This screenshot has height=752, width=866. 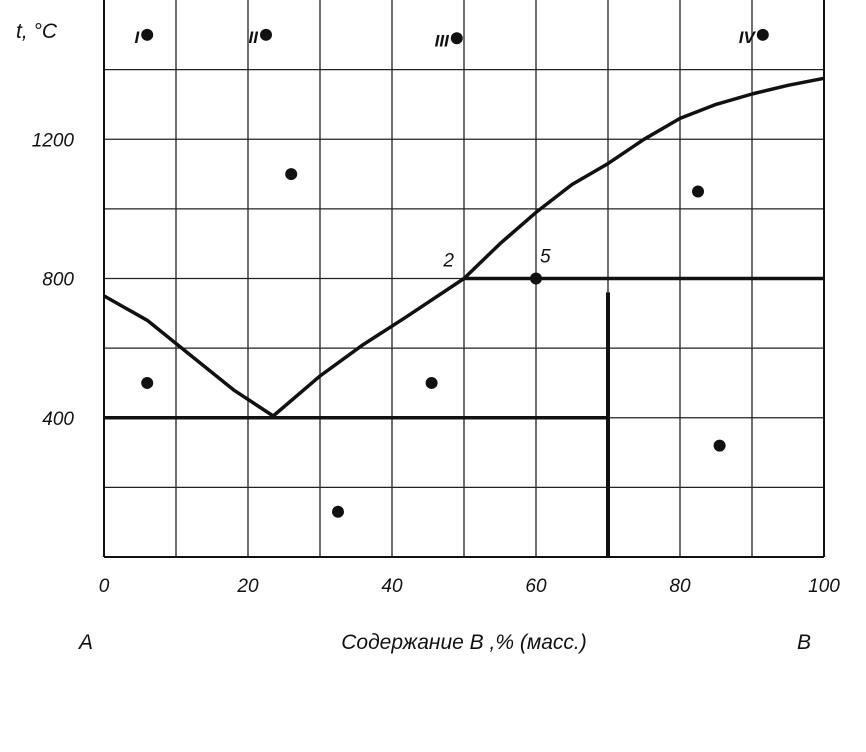 I want to click on annotation-label: 2, so click(x=448, y=261).